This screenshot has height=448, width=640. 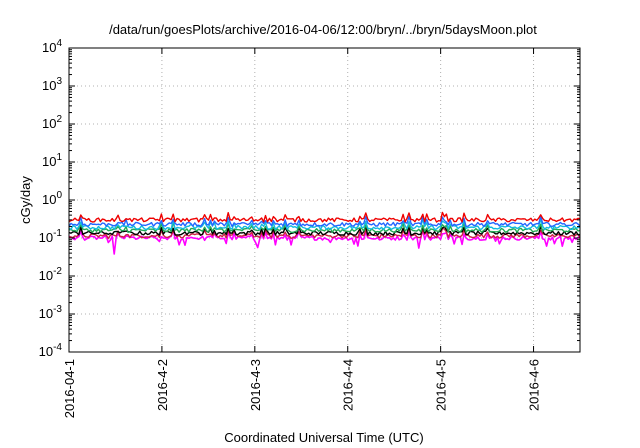 What do you see at coordinates (25, 200) in the screenshot?
I see `y-axis-label: cGy/day` at bounding box center [25, 200].